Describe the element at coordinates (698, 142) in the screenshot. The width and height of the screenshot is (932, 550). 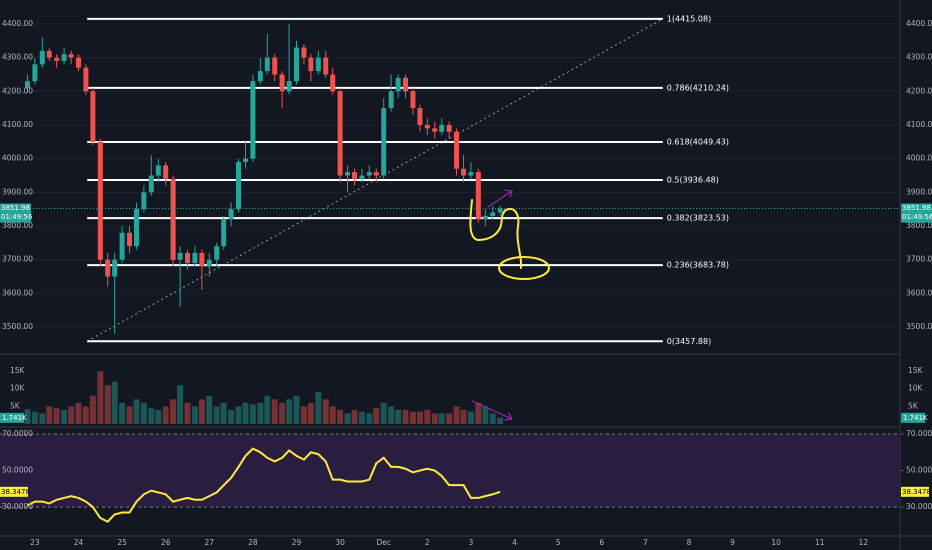
I see `fib-label: 0.618(4049.43)` at that location.